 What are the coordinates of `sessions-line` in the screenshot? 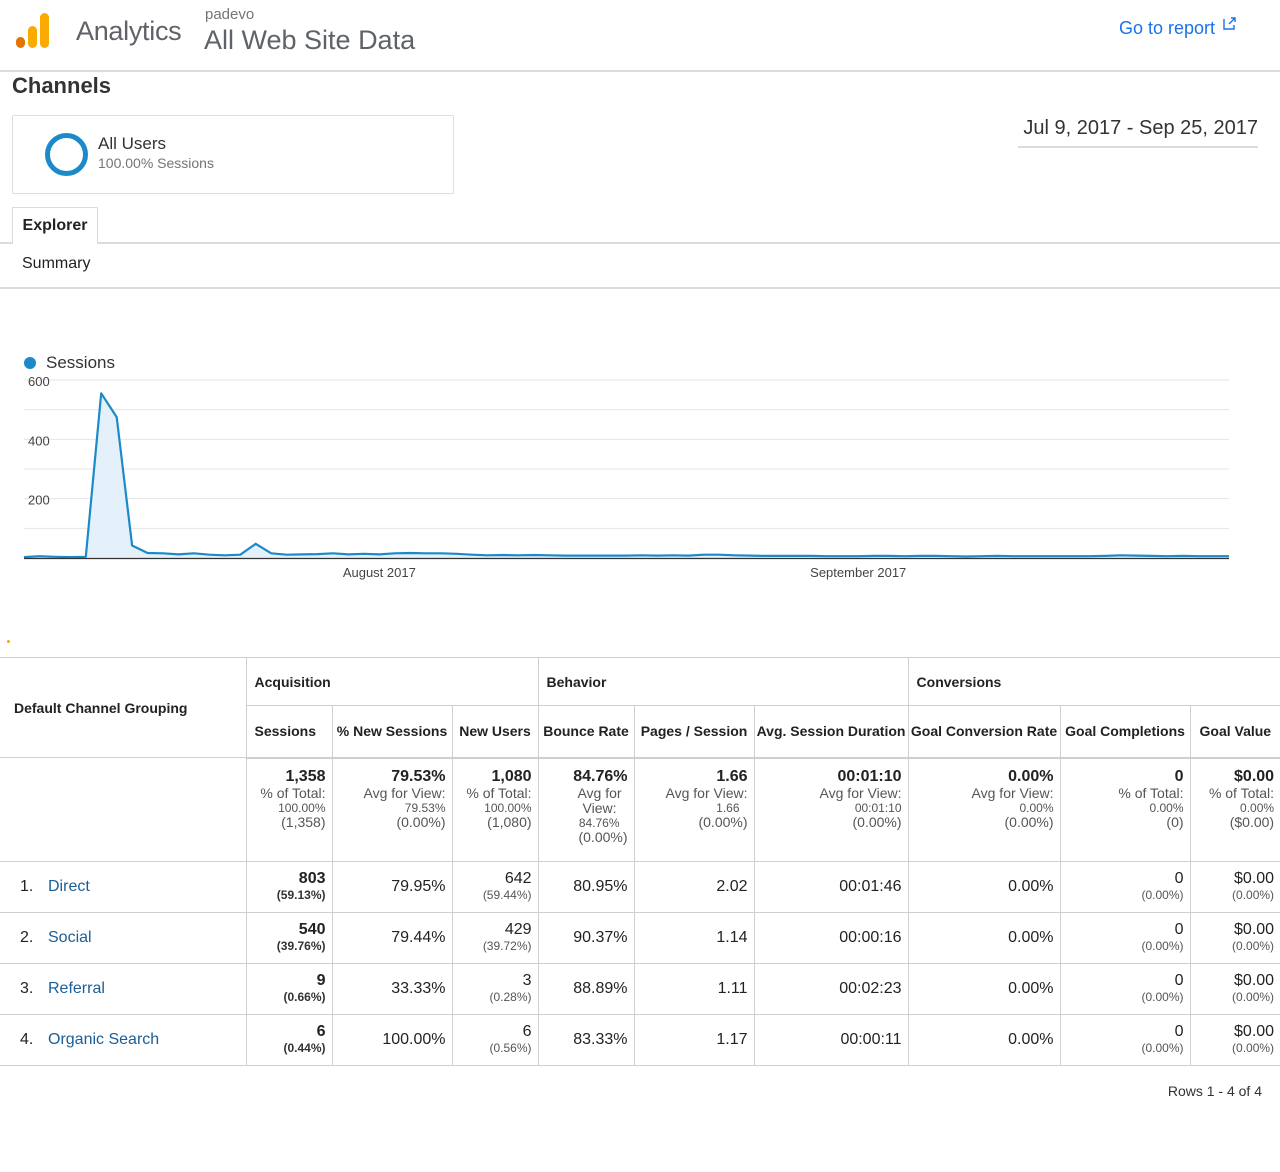 It's located at (626, 475).